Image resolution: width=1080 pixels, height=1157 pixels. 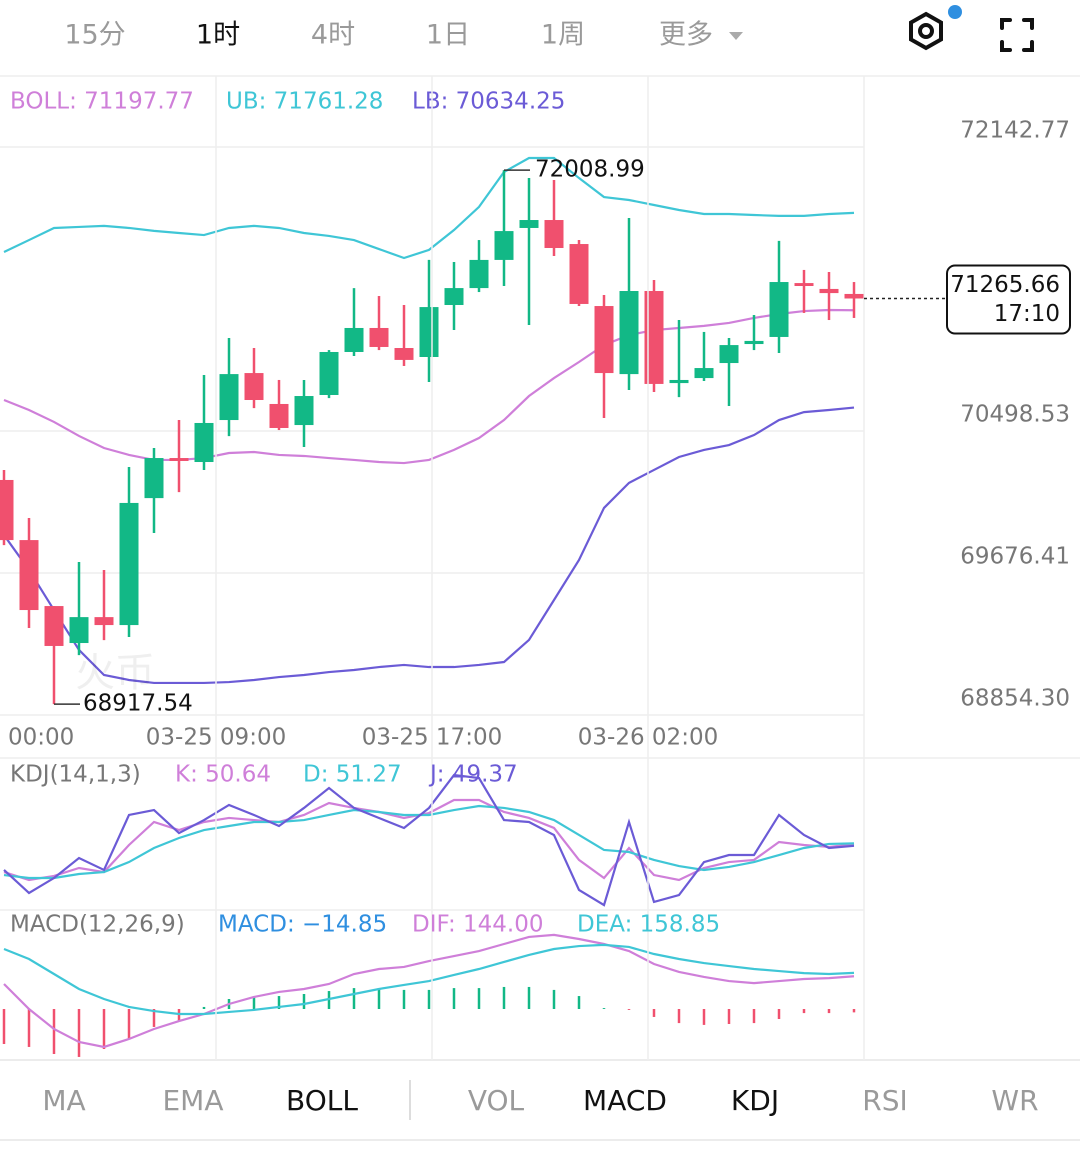 I want to click on y-tick-label: 72142.77, so click(x=1015, y=131).